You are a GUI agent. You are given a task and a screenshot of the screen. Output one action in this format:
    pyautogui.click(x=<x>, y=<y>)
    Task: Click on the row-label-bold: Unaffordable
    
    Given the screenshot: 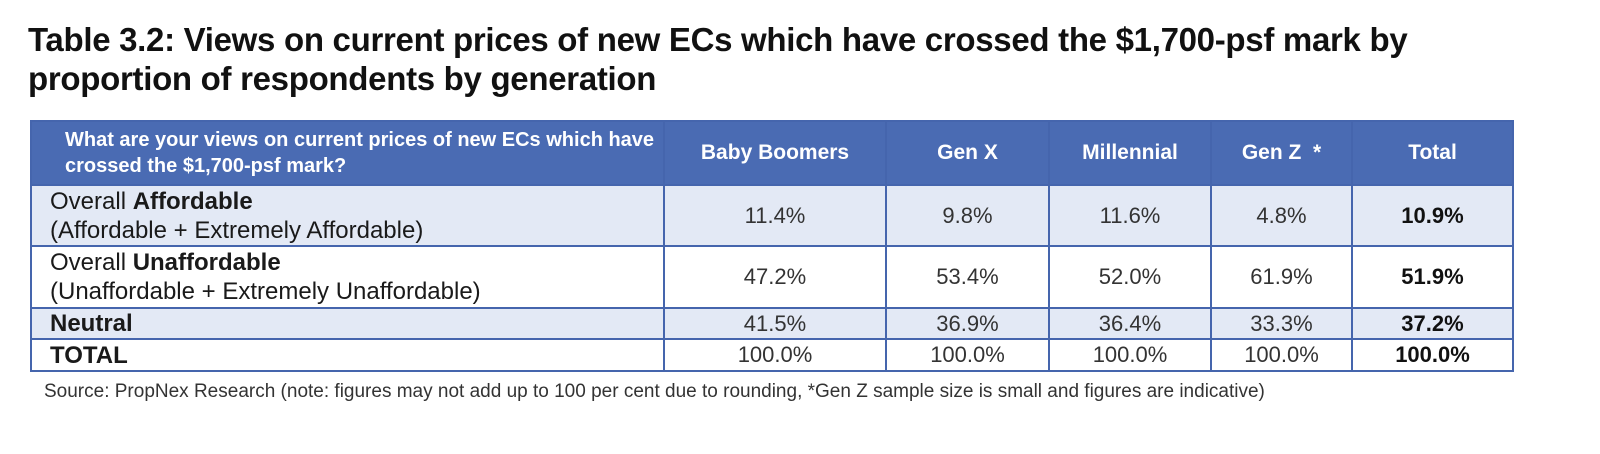 What is the action you would take?
    pyautogui.click(x=206, y=262)
    